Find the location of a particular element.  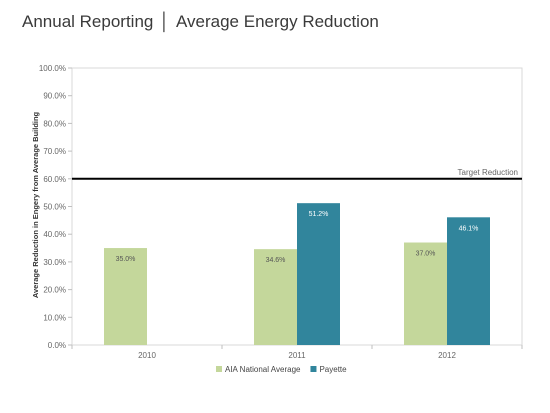

y-tick-label: 10.0% is located at coordinates (54, 317).